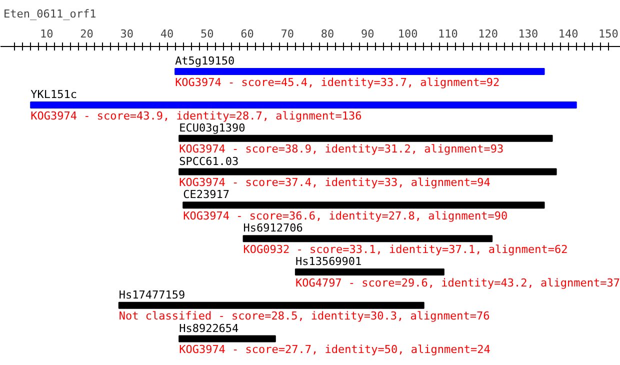 The height and width of the screenshot is (365, 620). Describe the element at coordinates (328, 261) in the screenshot. I see `y-tick-label: Hs13569901` at that location.